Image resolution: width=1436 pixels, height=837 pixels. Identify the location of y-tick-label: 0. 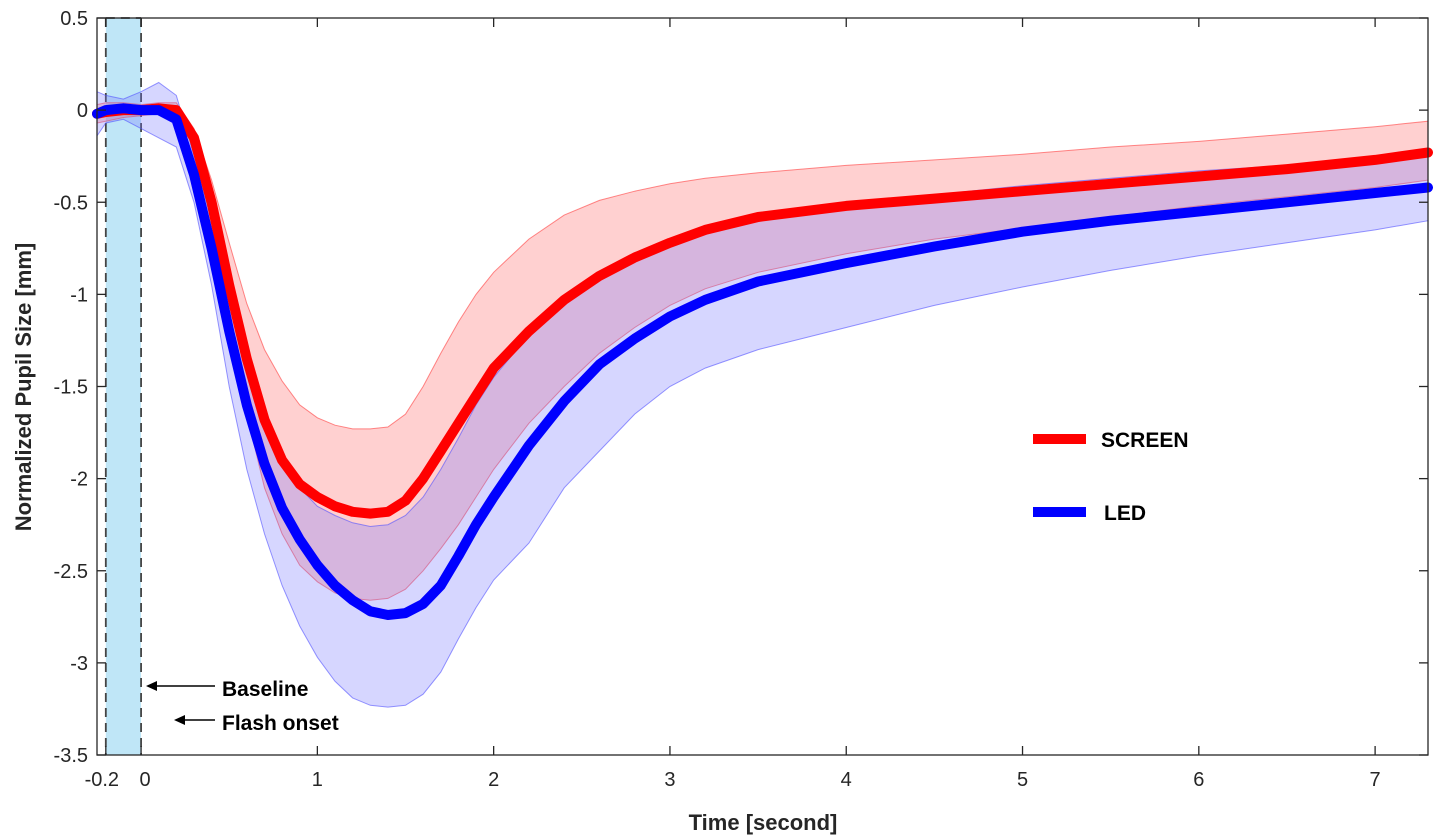
(82, 111).